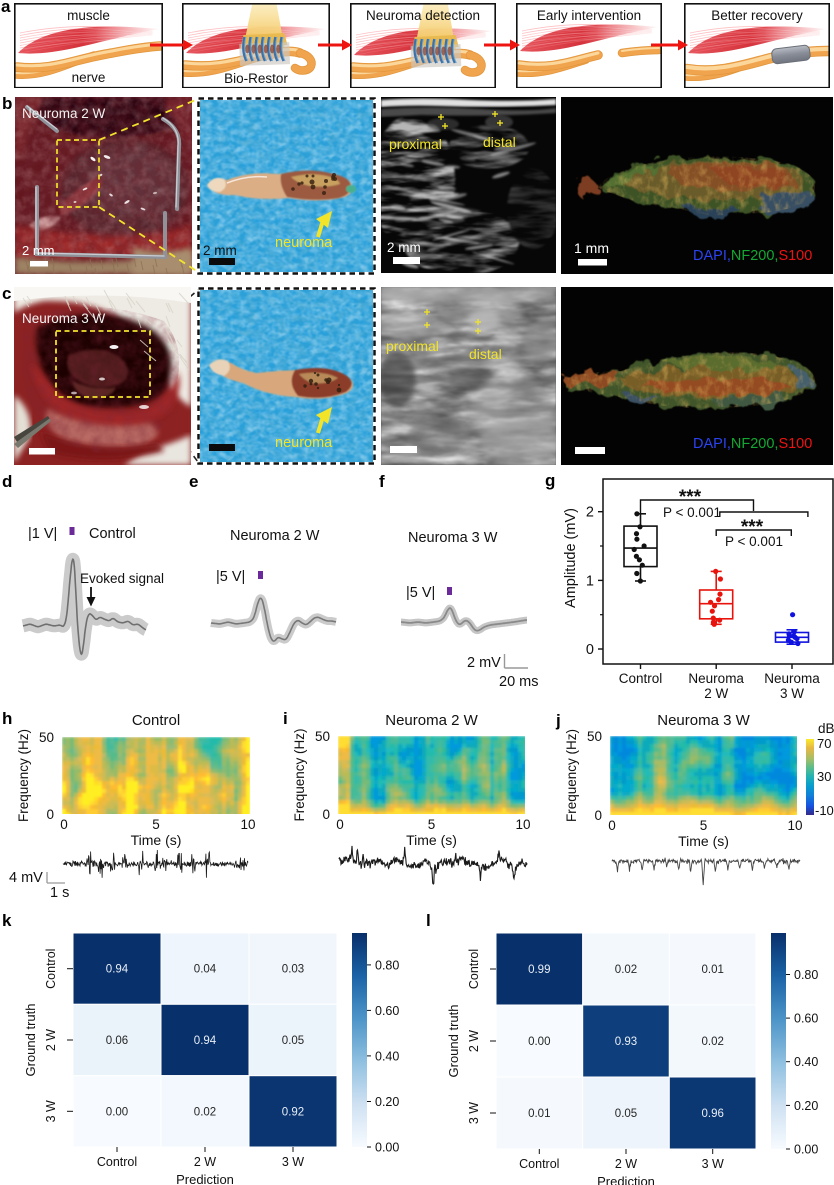 The image size is (834, 1185). Describe the element at coordinates (230, 577) in the screenshot. I see `svg-text: |5 V|` at that location.